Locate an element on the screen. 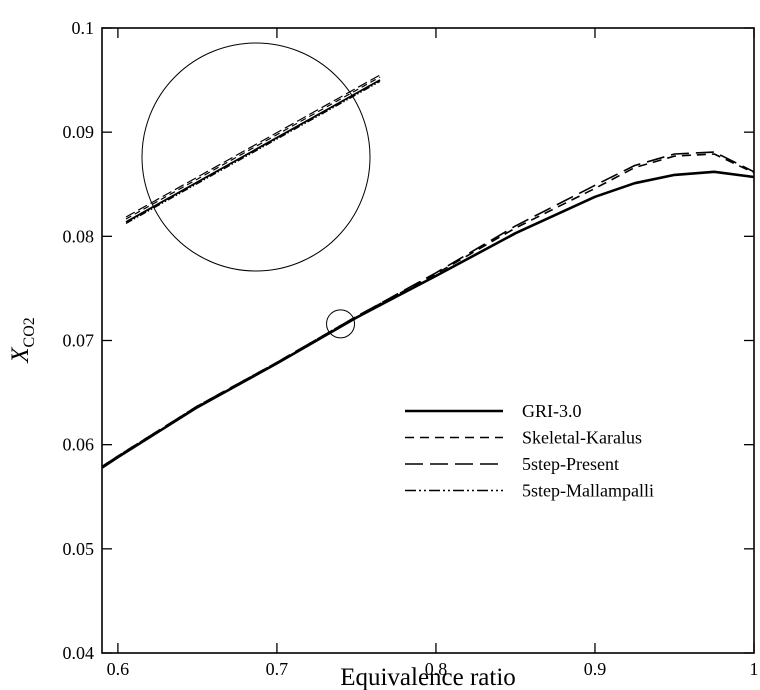  y-axis-label-main: X is located at coordinates (20, 355).